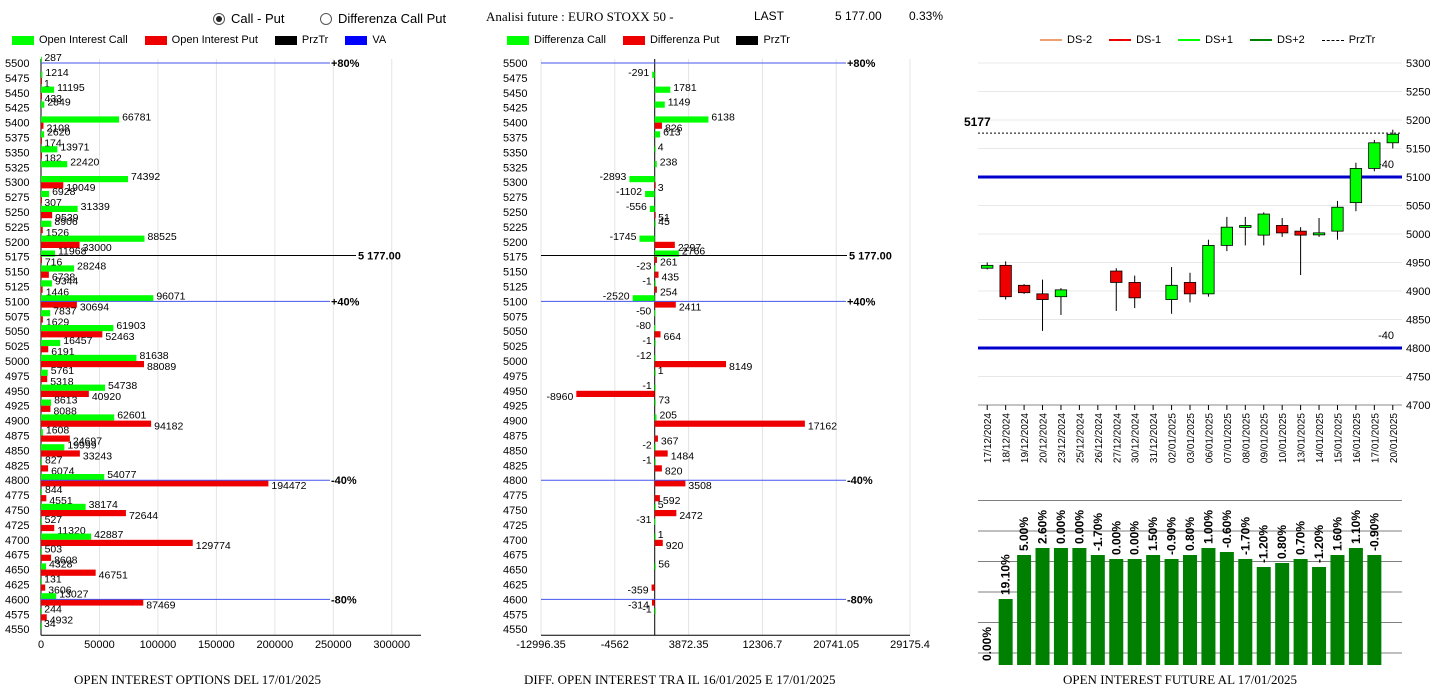 This screenshot has width=1439, height=690. What do you see at coordinates (1135, 538) in the screenshot?
I see `pct-label: 0.00%` at bounding box center [1135, 538].